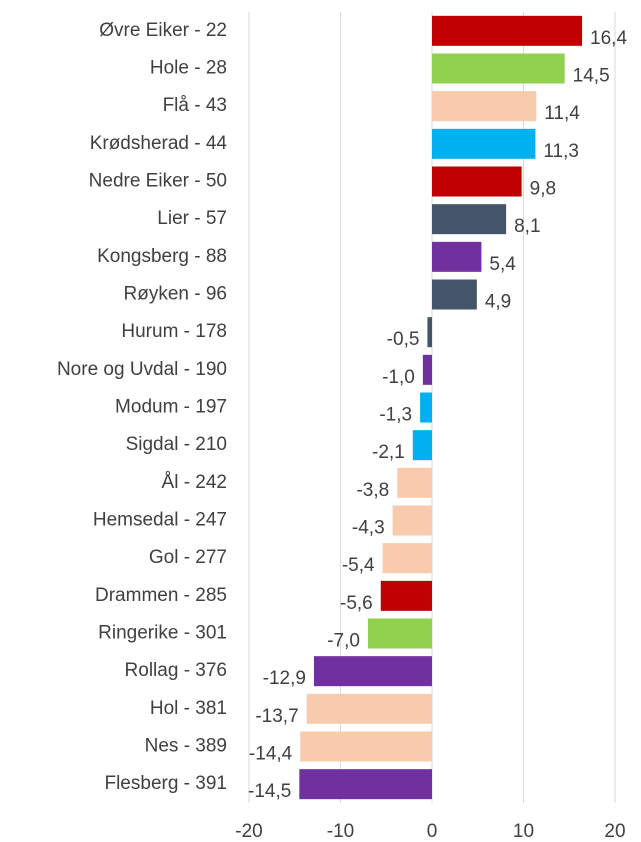 The height and width of the screenshot is (842, 641). Describe the element at coordinates (174, 331) in the screenshot. I see `category-label: Hurum - 178` at that location.